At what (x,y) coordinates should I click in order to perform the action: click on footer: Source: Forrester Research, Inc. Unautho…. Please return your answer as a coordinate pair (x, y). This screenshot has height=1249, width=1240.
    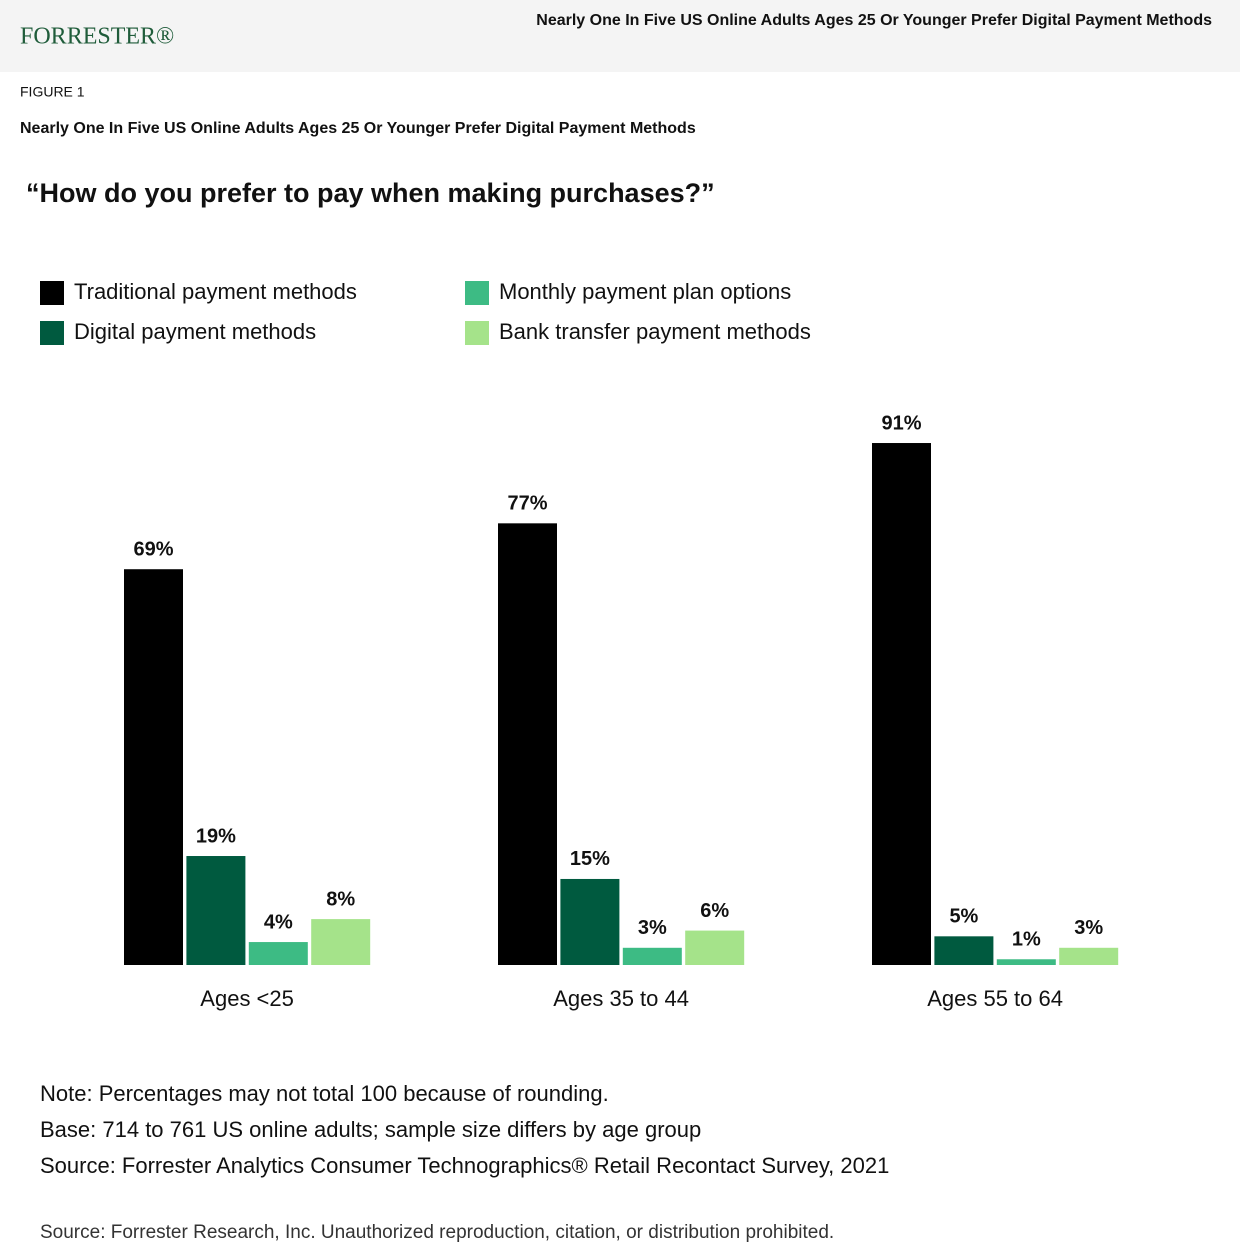
    Looking at the image, I should click on (437, 1232).